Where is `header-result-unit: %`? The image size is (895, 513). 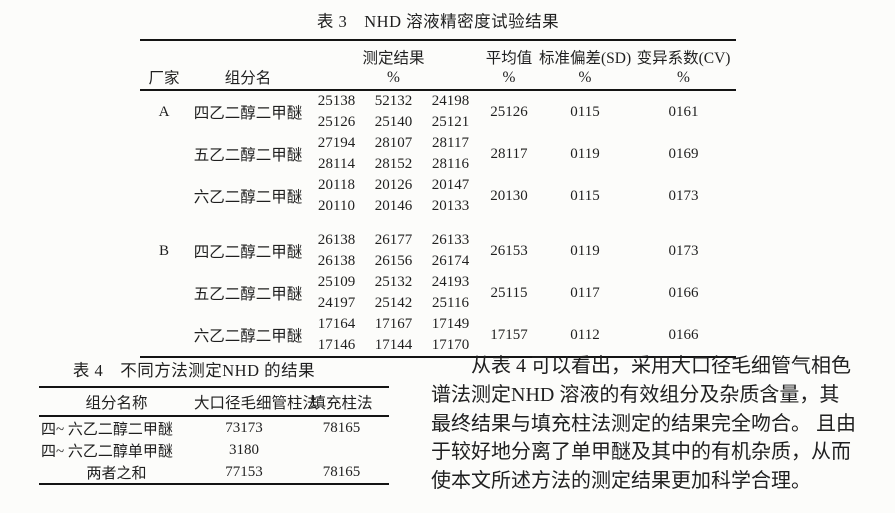
header-result-unit: % is located at coordinates (393, 77).